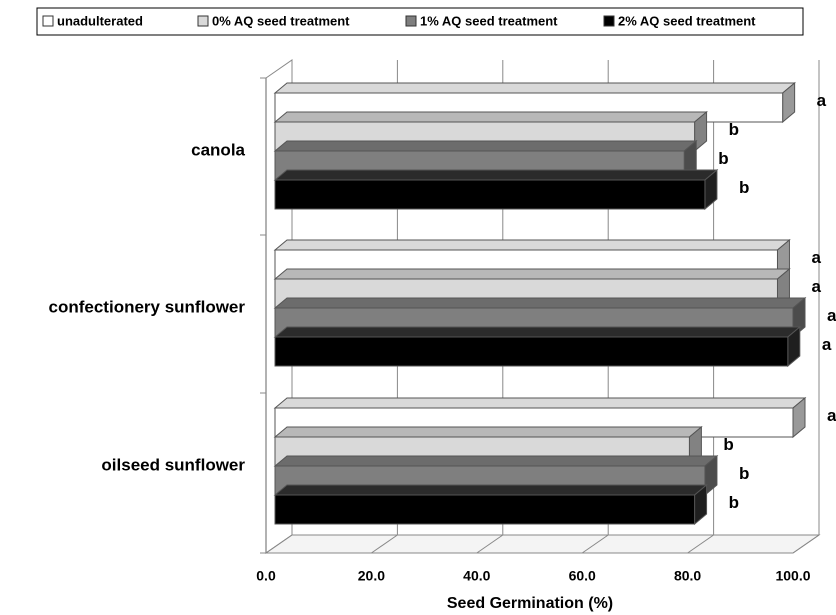  Describe the element at coordinates (687, 576) in the screenshot. I see `x-tick-label: 80.0` at that location.